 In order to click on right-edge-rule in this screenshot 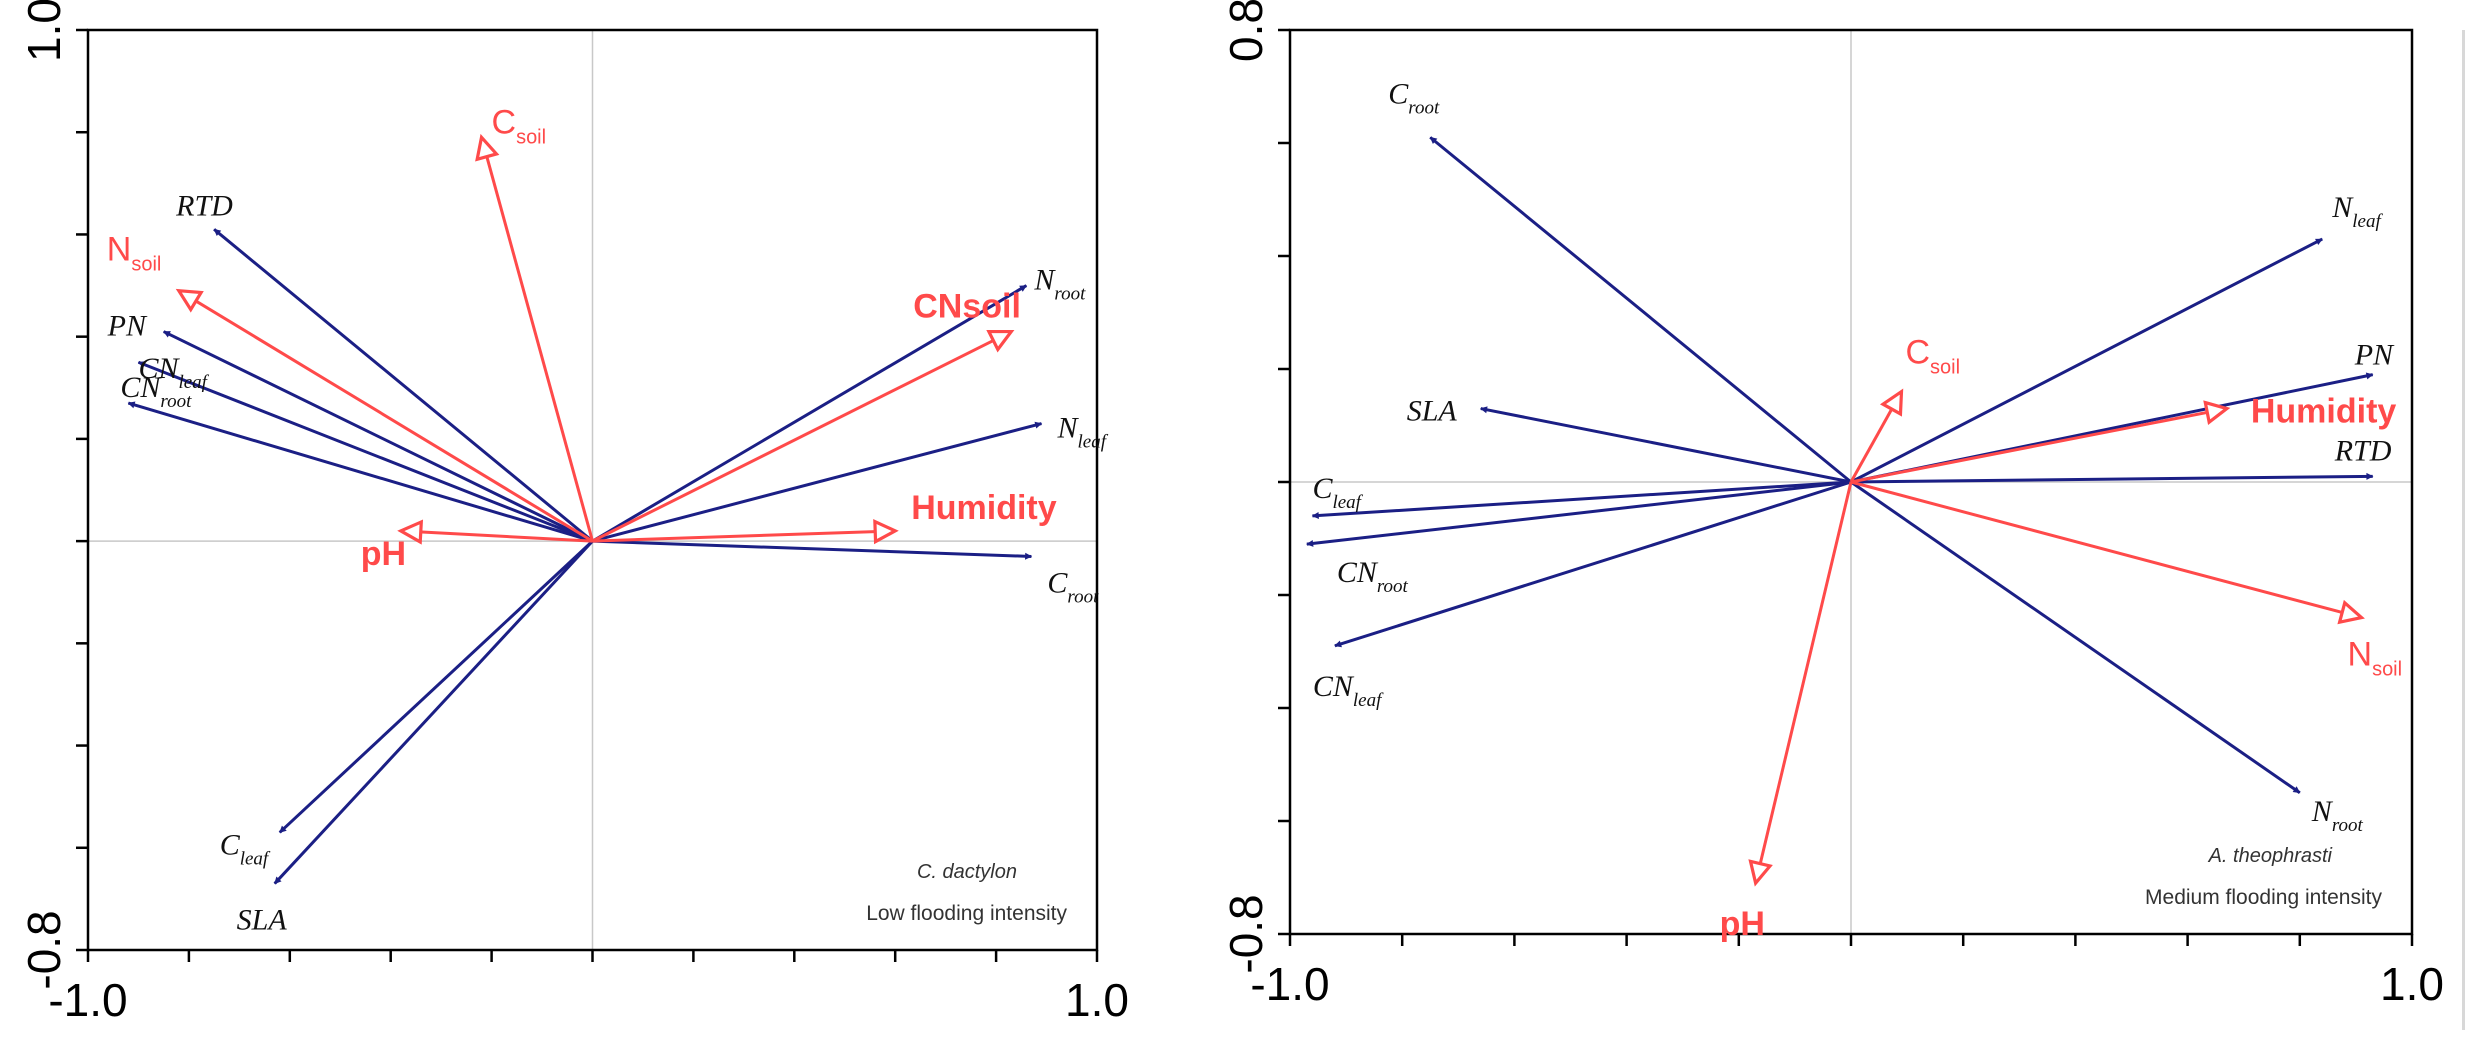, I will do `click(2463, 530)`.